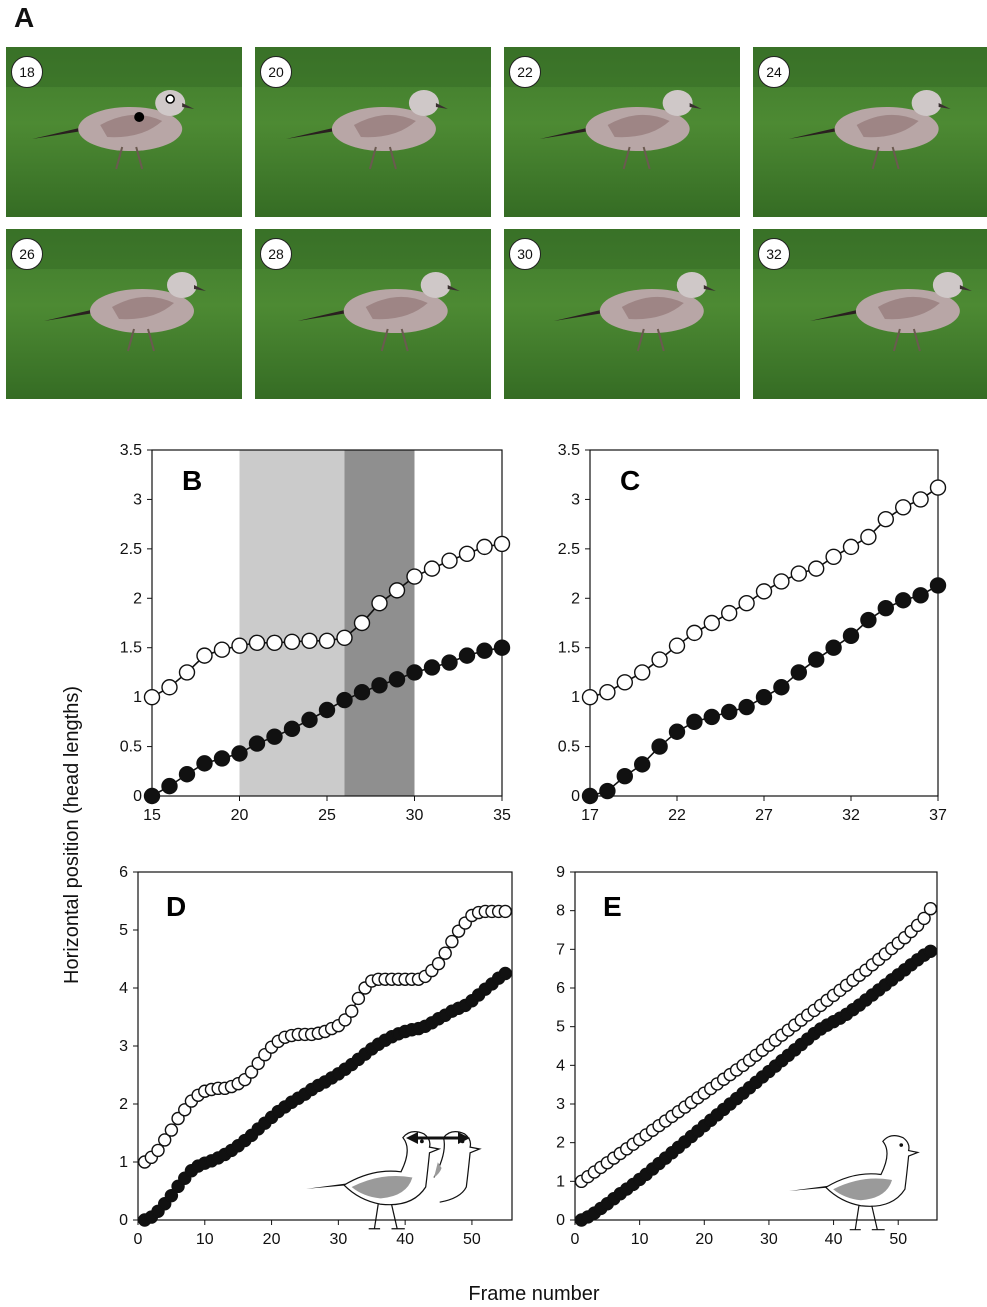 The width and height of the screenshot is (987, 1307). I want to click on x-tick-label: 0, so click(575, 1239).